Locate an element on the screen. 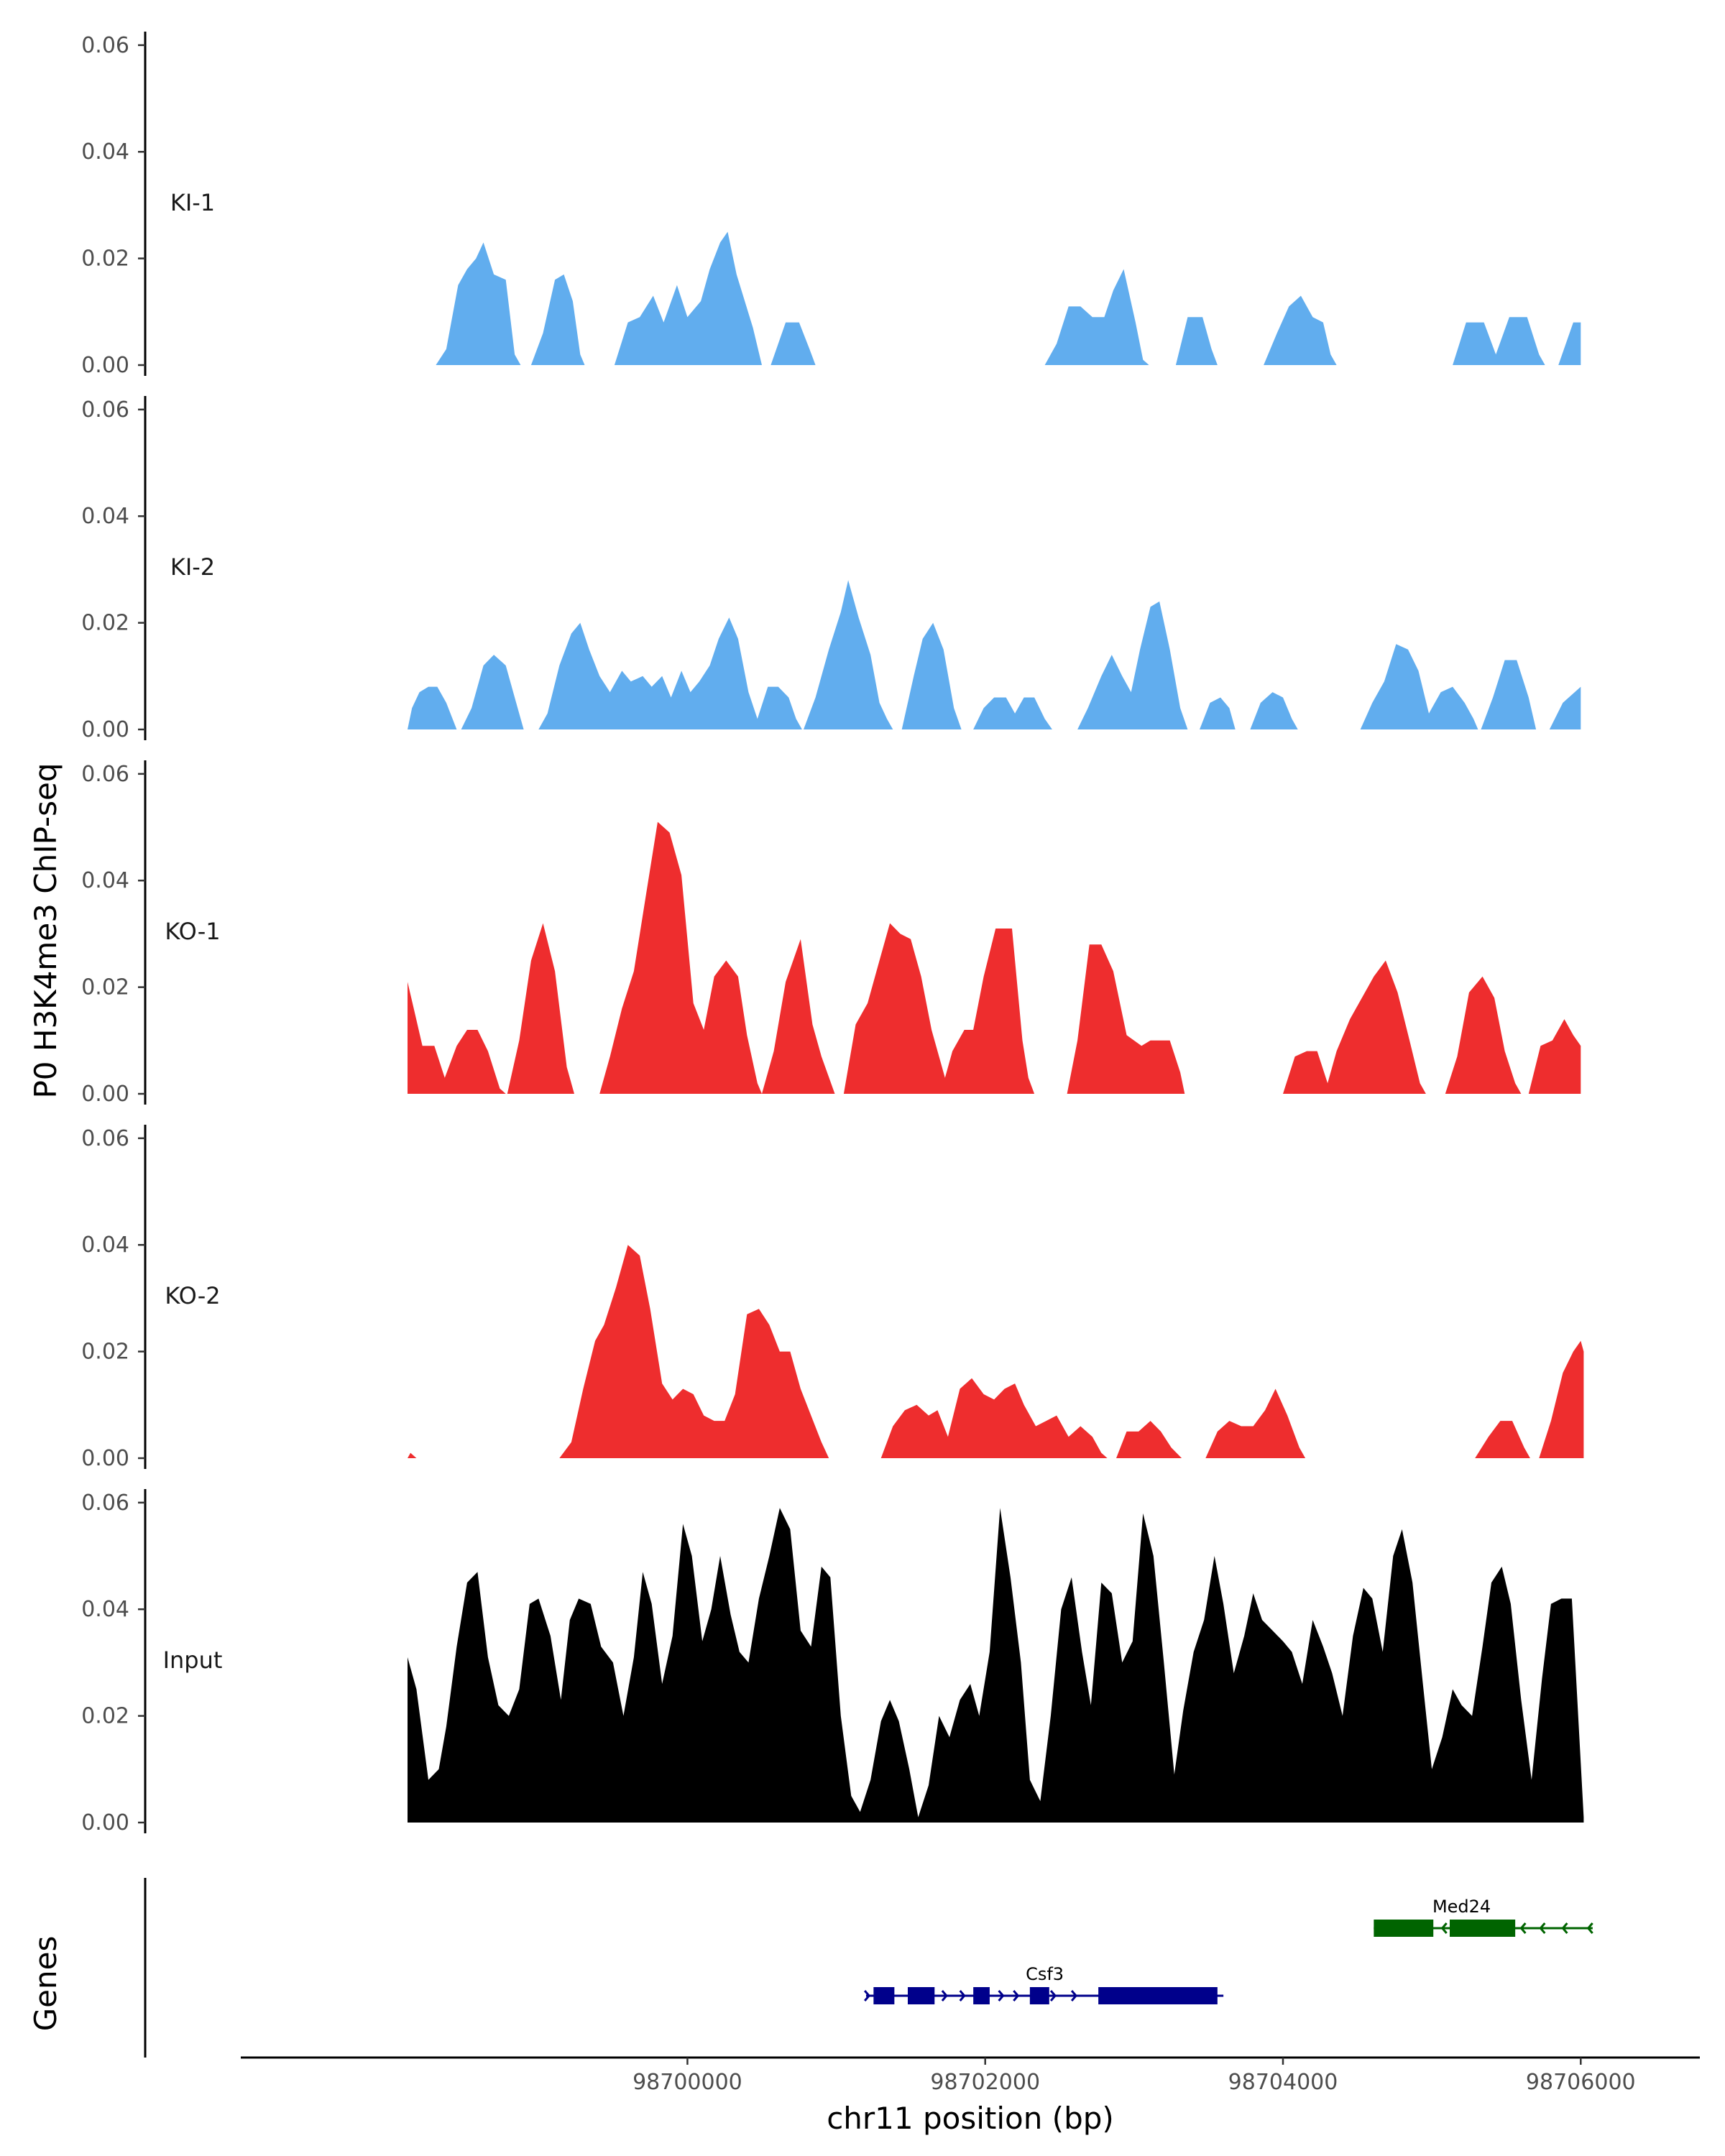 The width and height of the screenshot is (1725, 2156). x-tick-label: 98700000 is located at coordinates (687, 2082).